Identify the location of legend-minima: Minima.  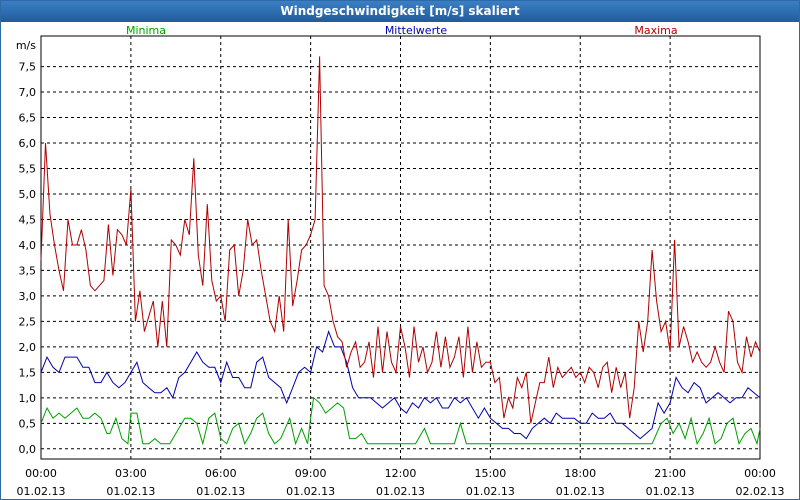
(146, 30).